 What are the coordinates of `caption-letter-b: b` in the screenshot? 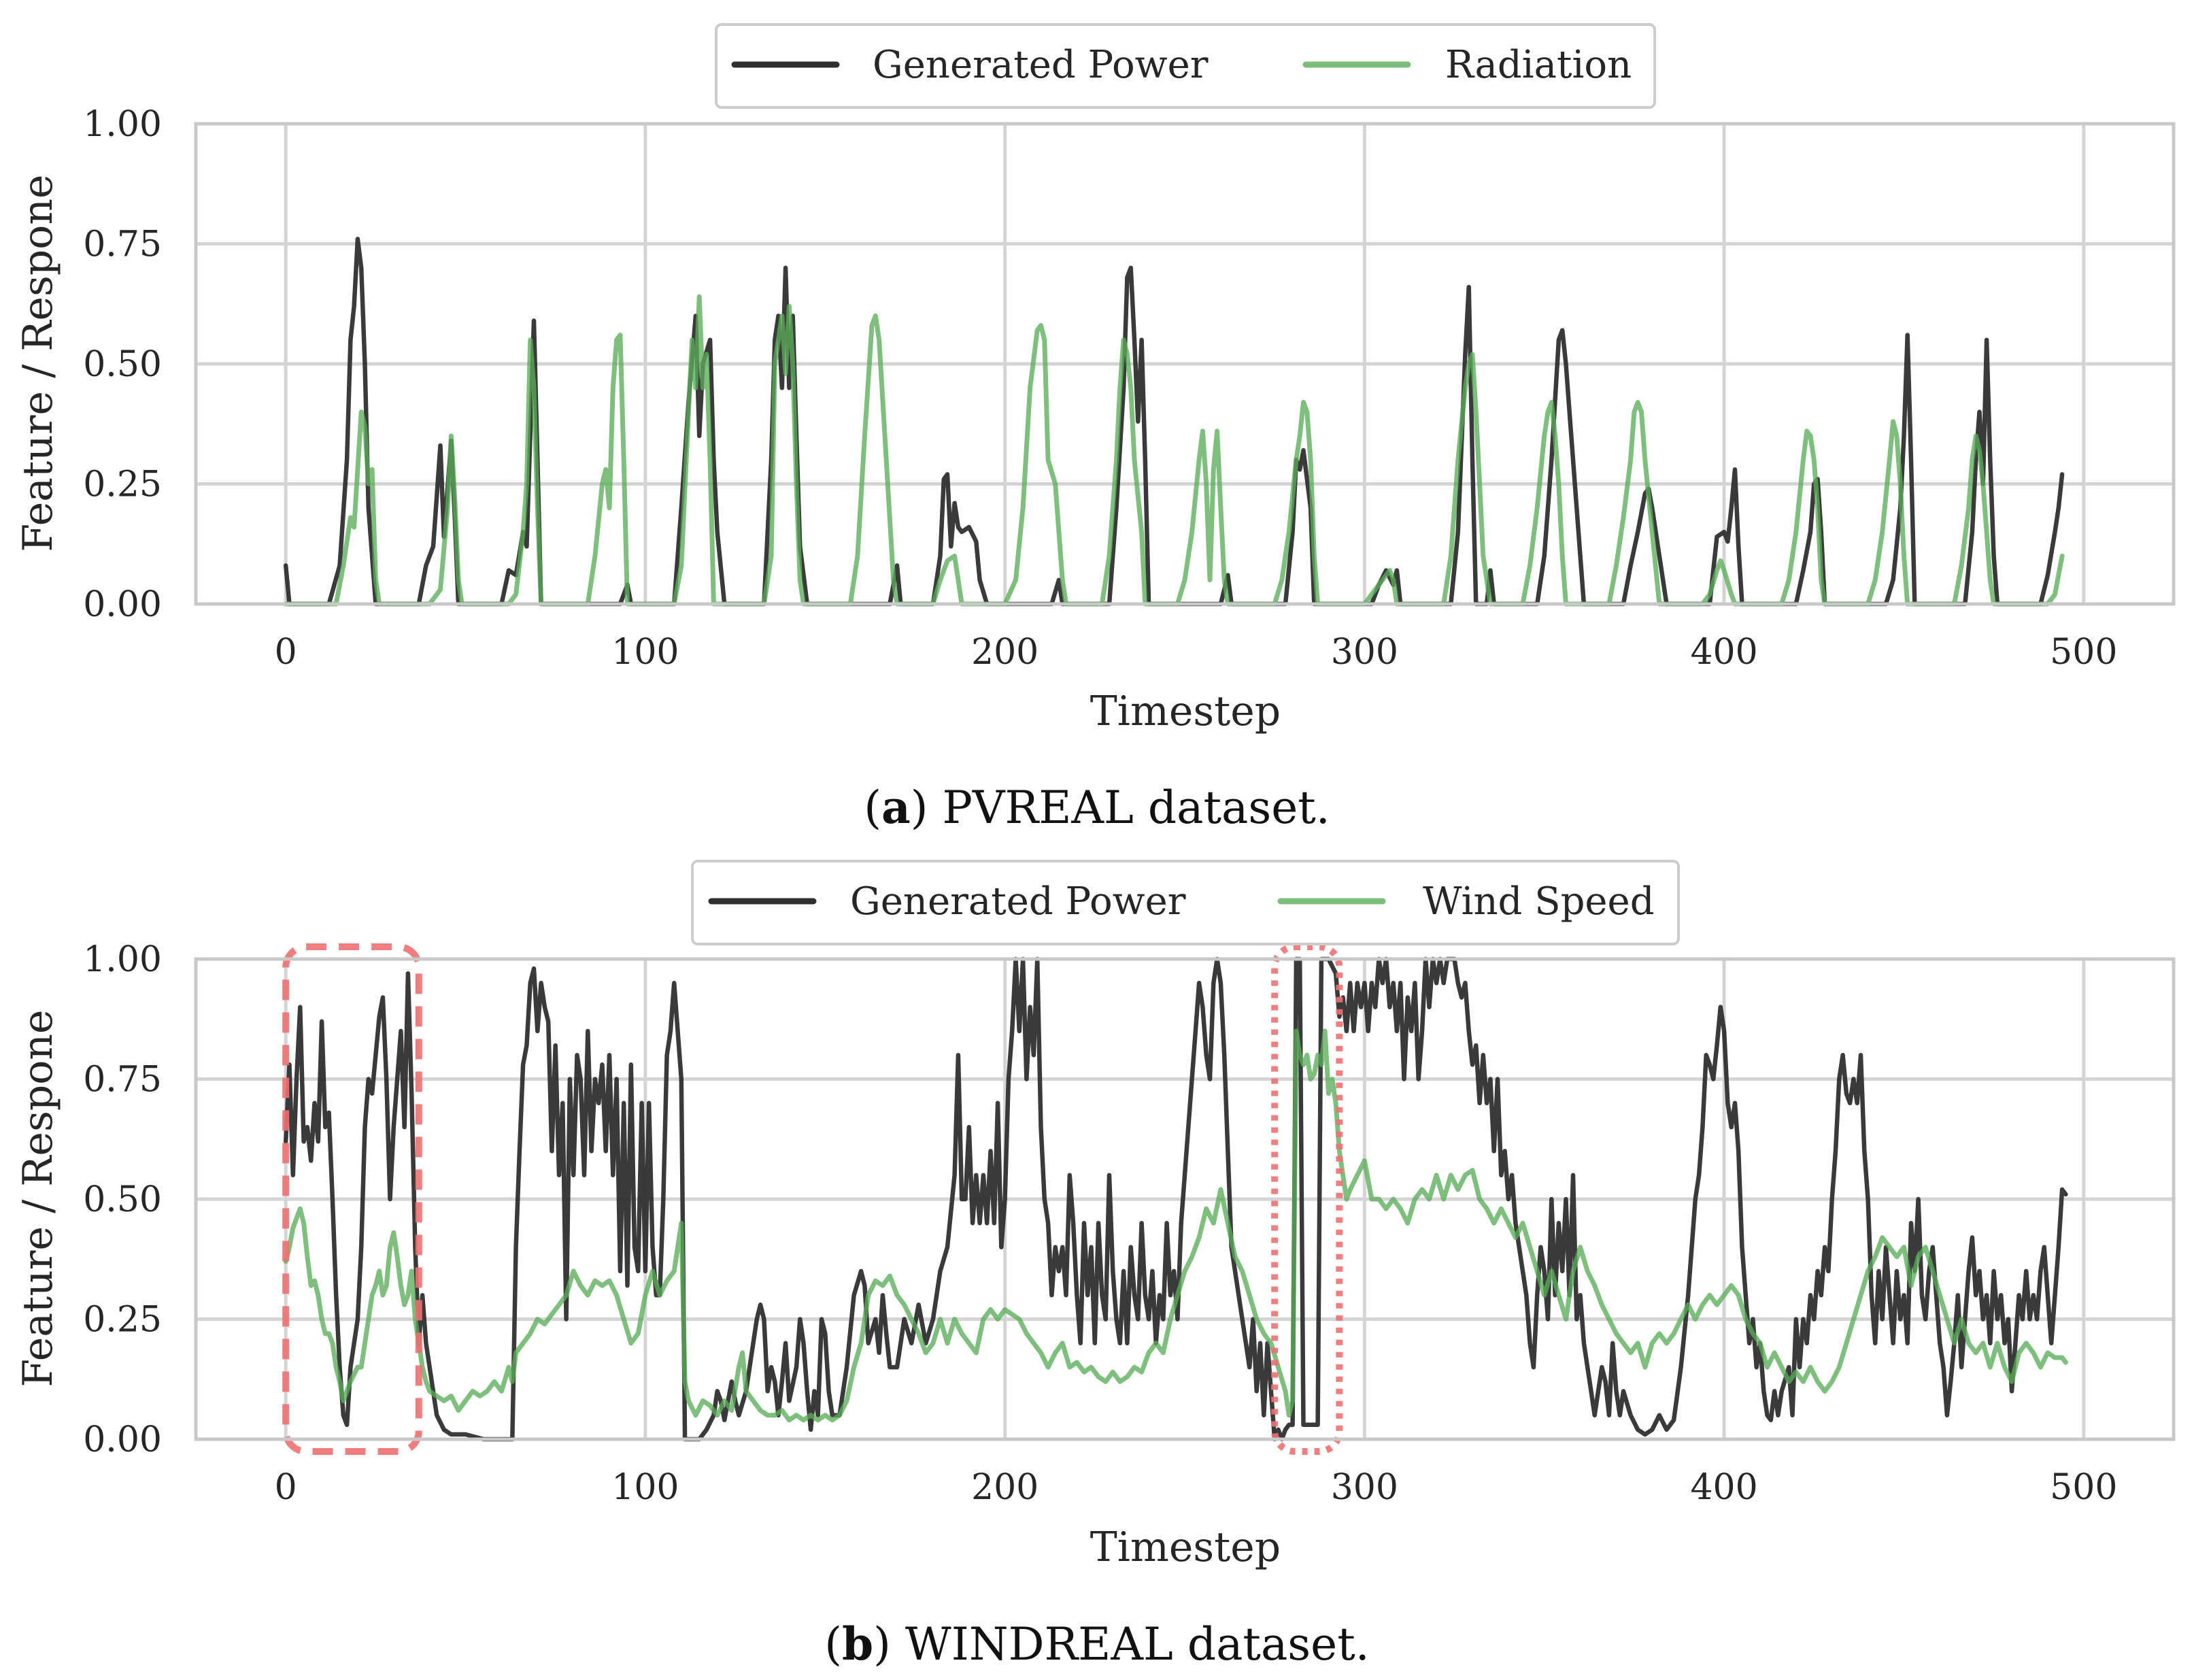 It's located at (857, 1643).